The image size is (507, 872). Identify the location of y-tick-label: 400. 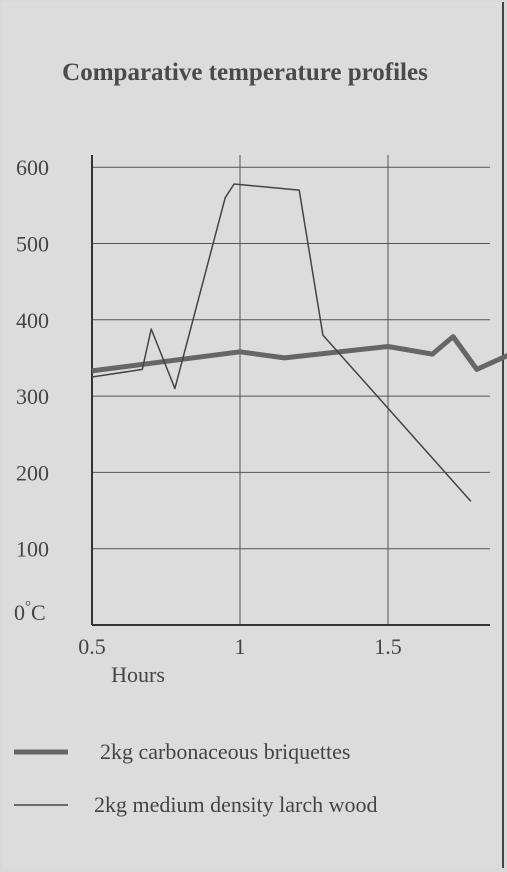
(32, 320).